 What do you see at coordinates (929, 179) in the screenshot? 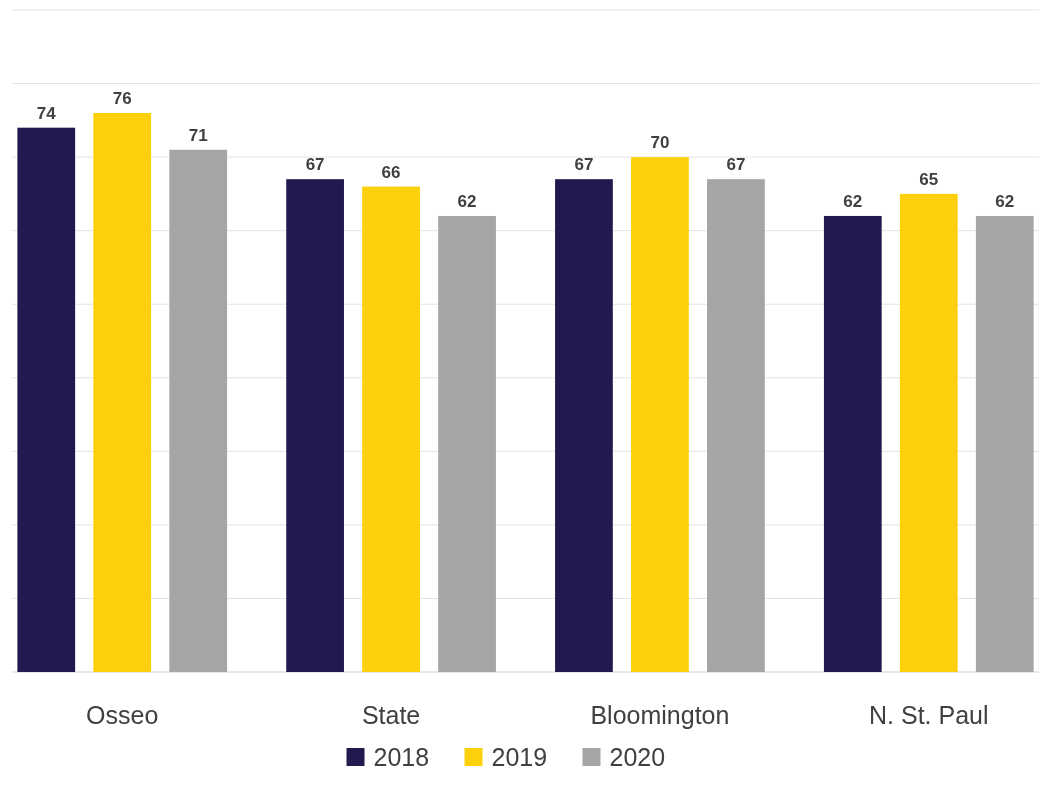
I see `data-label: 65` at bounding box center [929, 179].